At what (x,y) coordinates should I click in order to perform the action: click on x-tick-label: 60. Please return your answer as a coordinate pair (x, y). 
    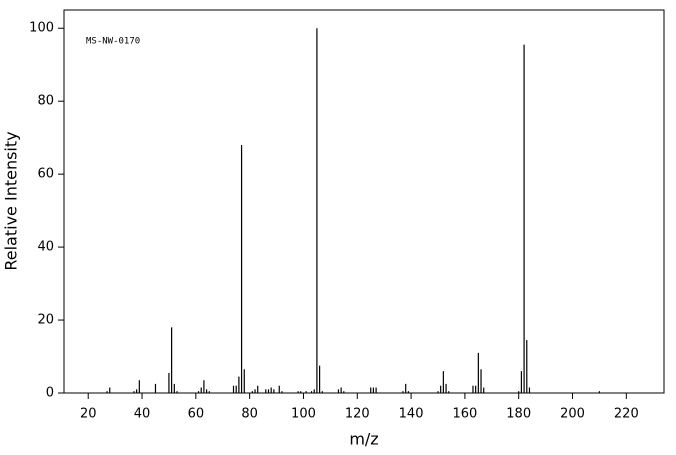
    Looking at the image, I should click on (196, 414).